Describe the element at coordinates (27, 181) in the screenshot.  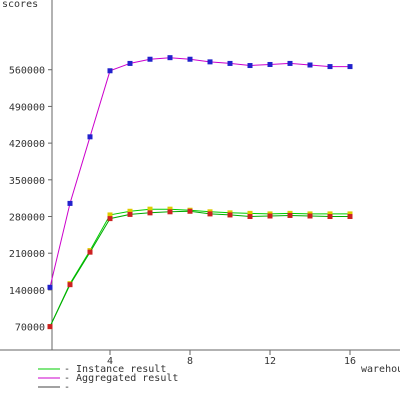
I see `y-tick-label: 350000` at that location.